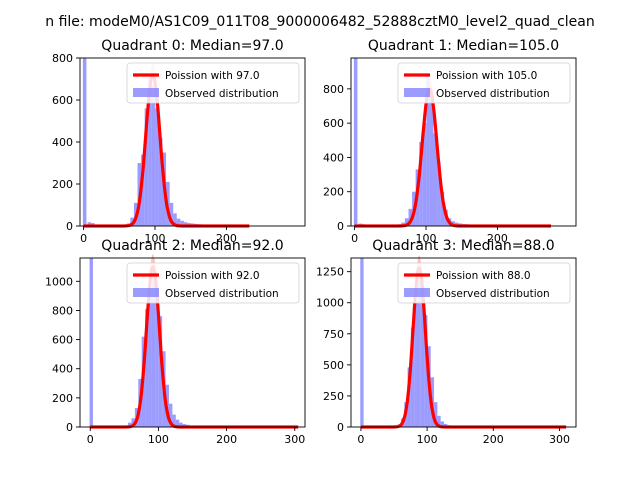 The image size is (640, 480). Describe the element at coordinates (483, 276) in the screenshot. I see `legend-poisson-label: Poission with 88.0` at that location.